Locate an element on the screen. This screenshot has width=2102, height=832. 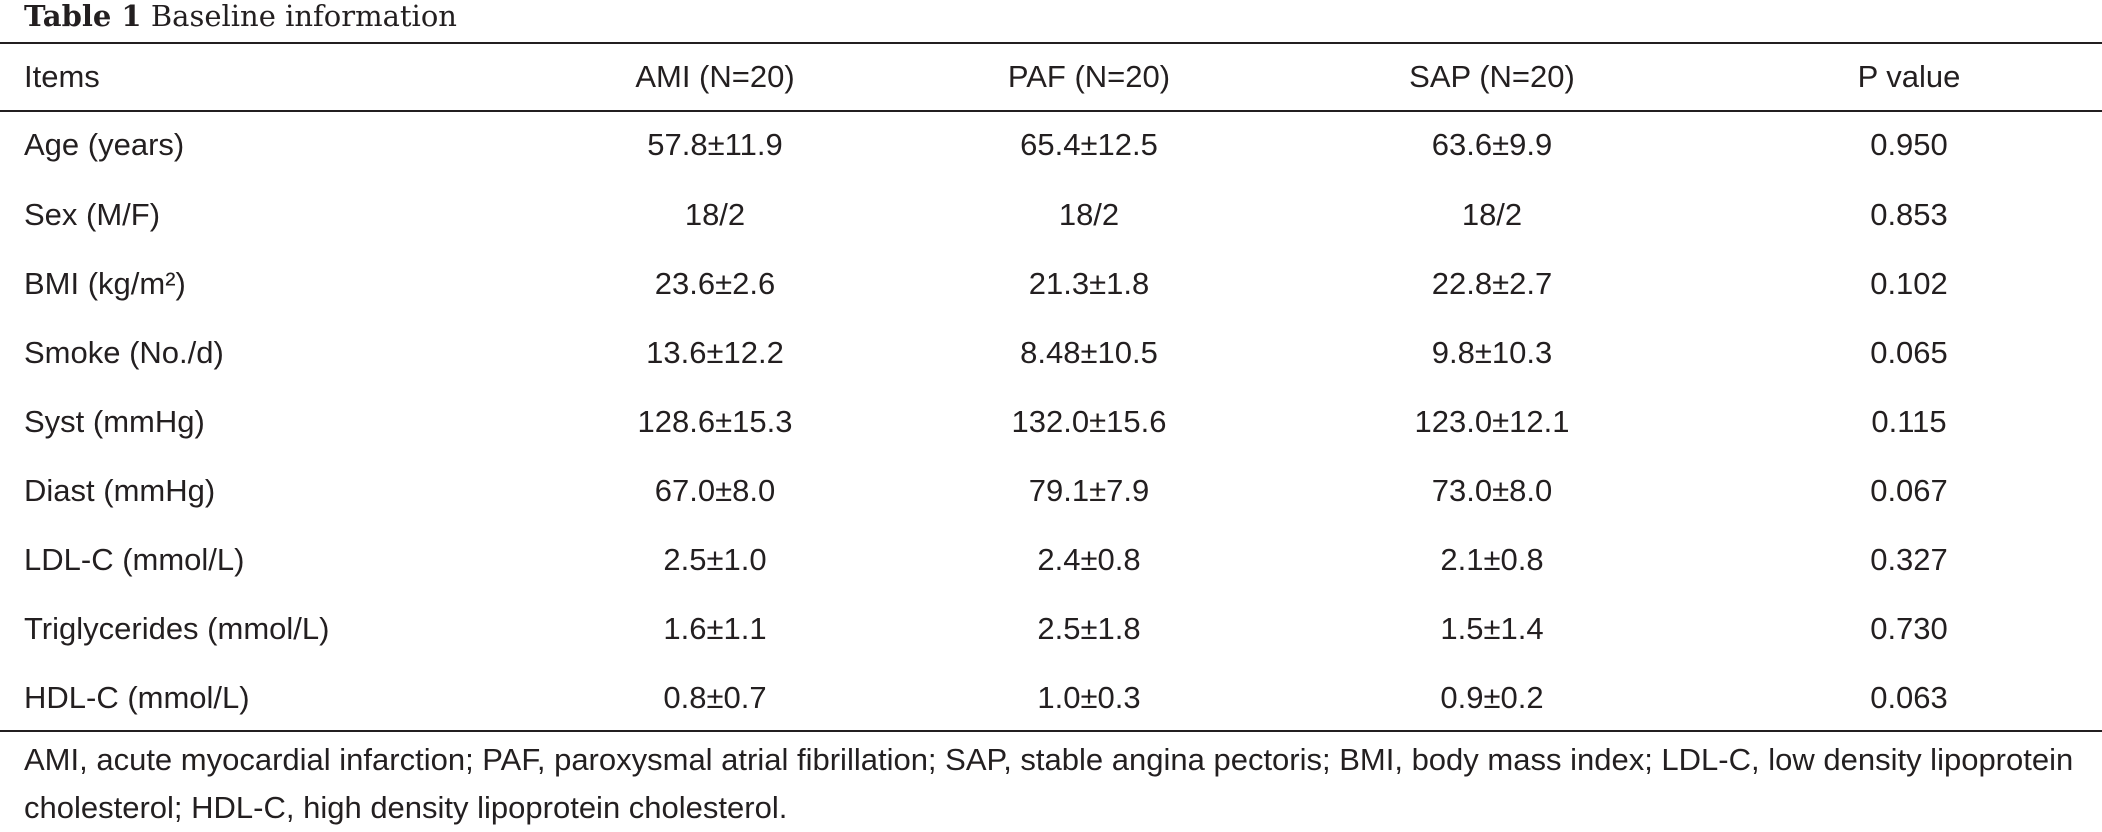
row-label: Diast (mmHg) is located at coordinates (120, 490).